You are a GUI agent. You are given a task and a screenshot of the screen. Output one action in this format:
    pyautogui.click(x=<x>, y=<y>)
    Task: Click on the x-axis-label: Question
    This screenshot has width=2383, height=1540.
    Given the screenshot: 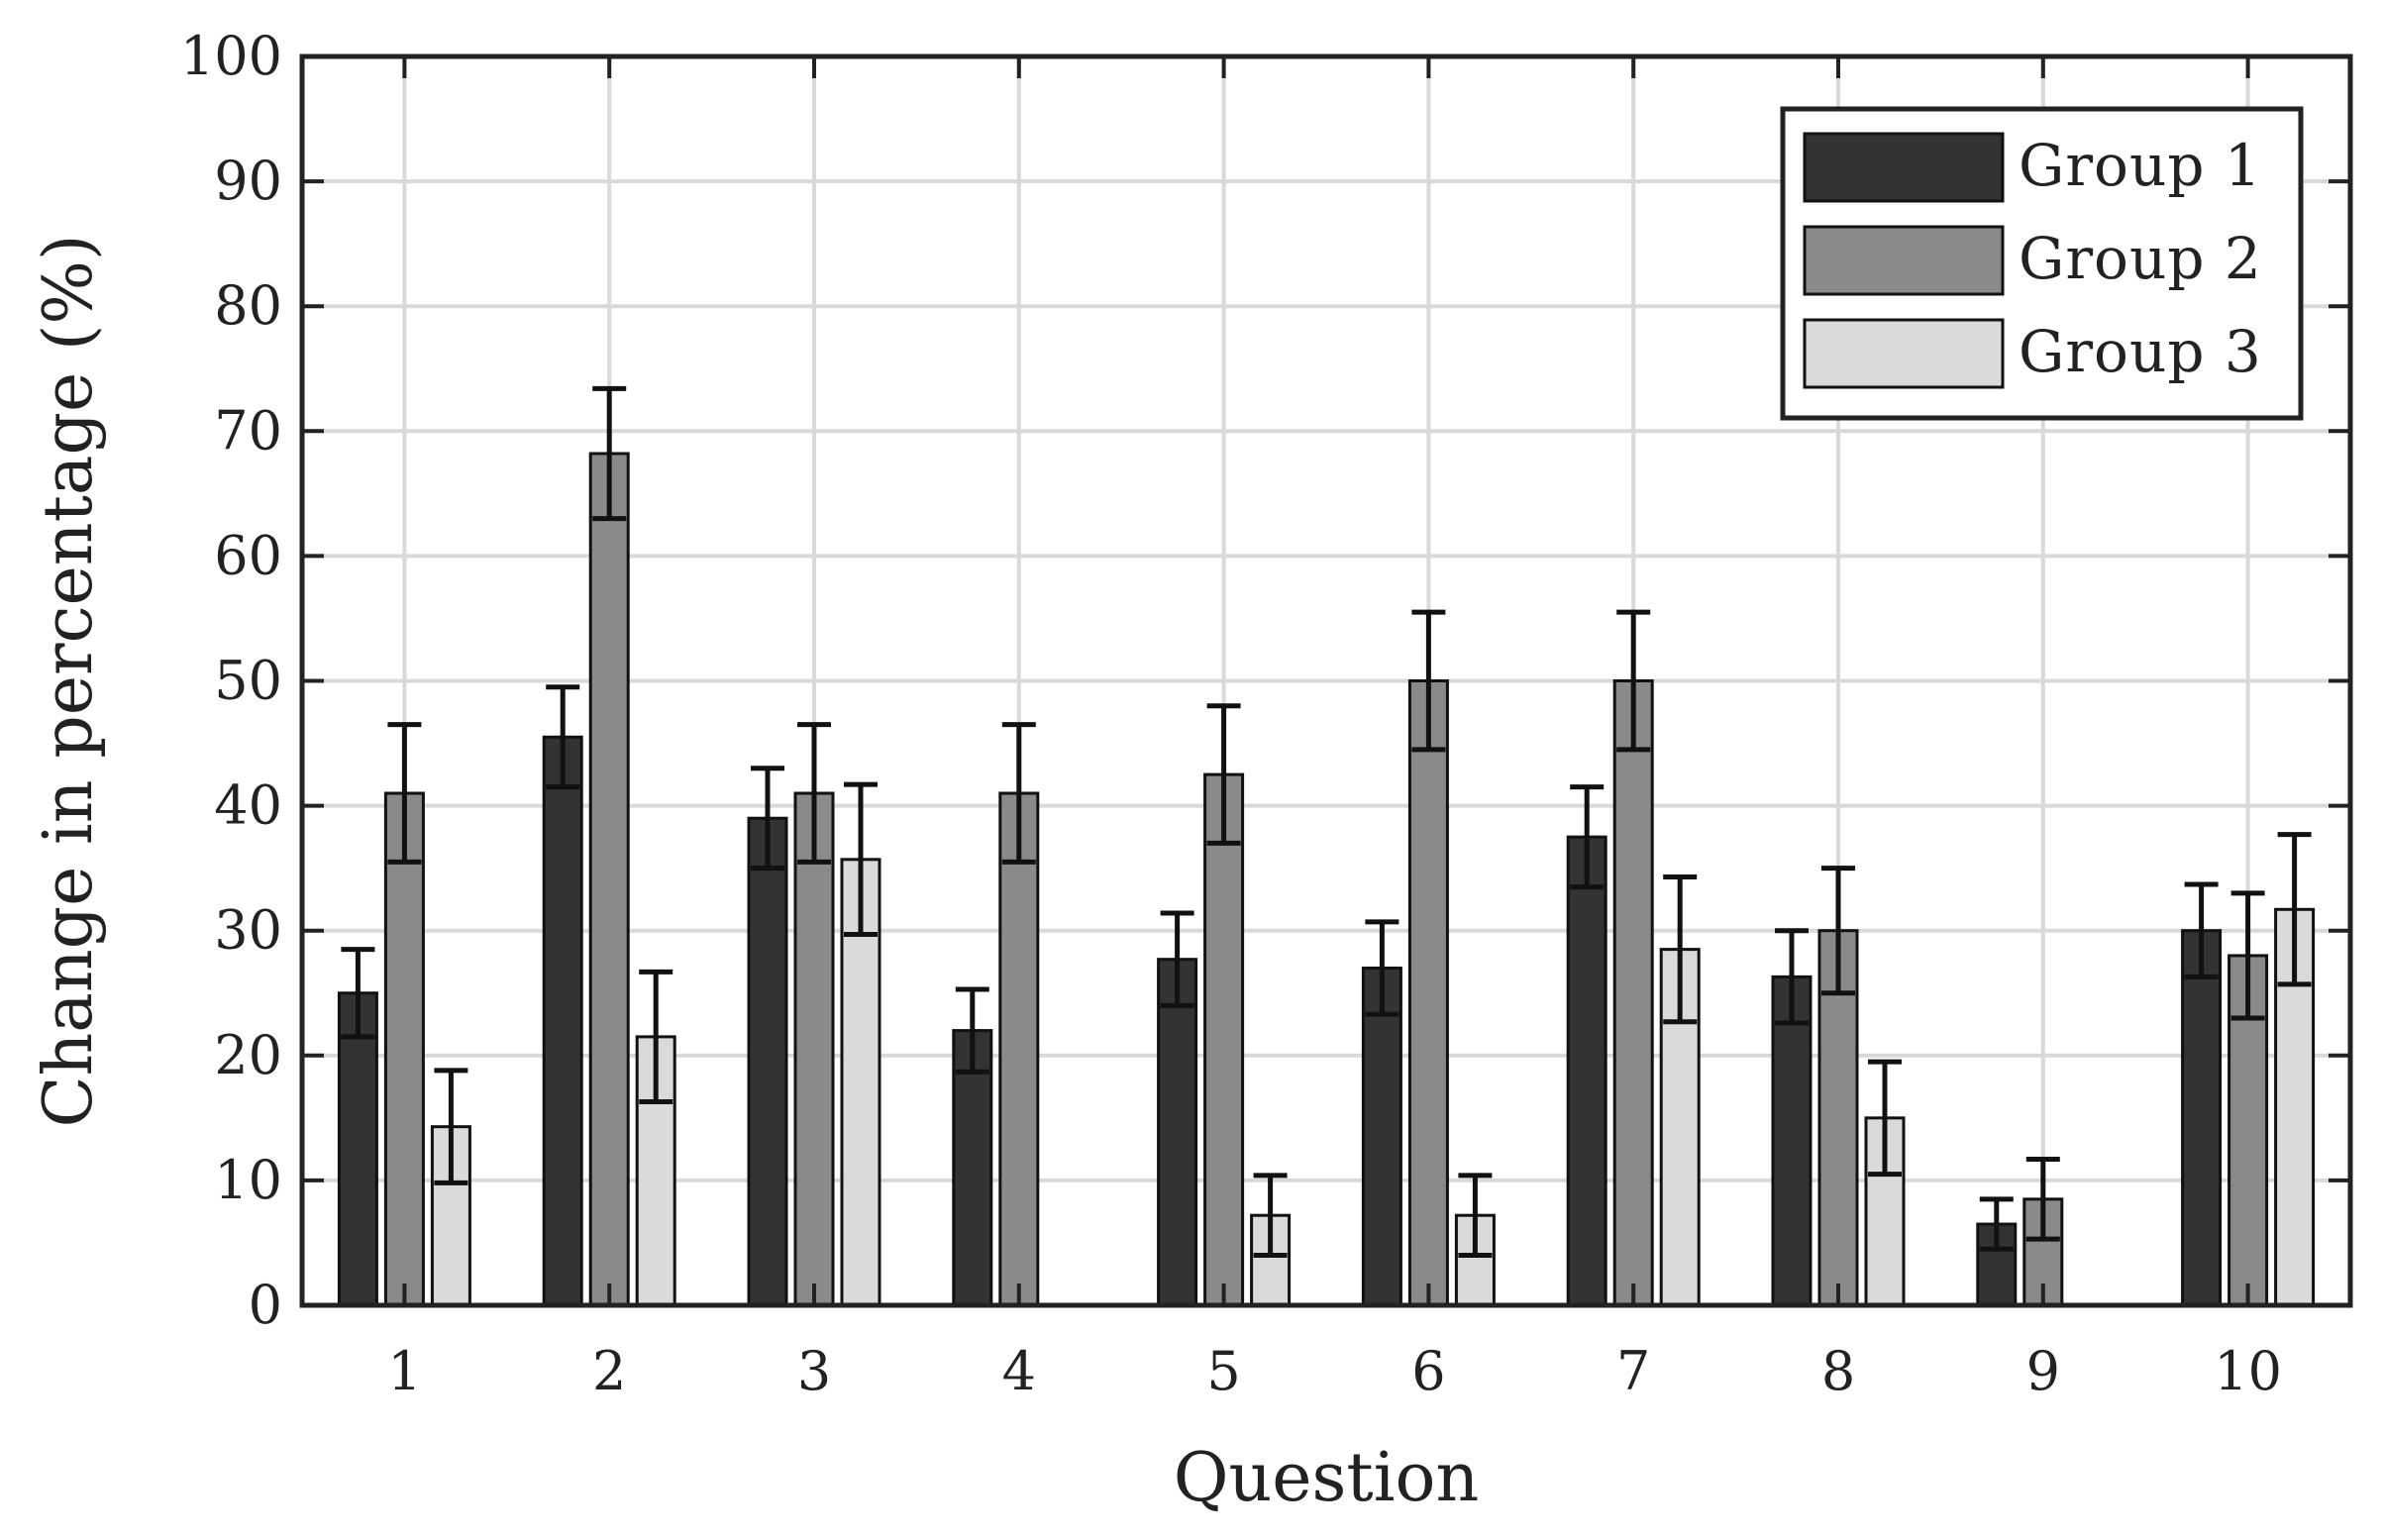 What is the action you would take?
    pyautogui.click(x=1327, y=1478)
    